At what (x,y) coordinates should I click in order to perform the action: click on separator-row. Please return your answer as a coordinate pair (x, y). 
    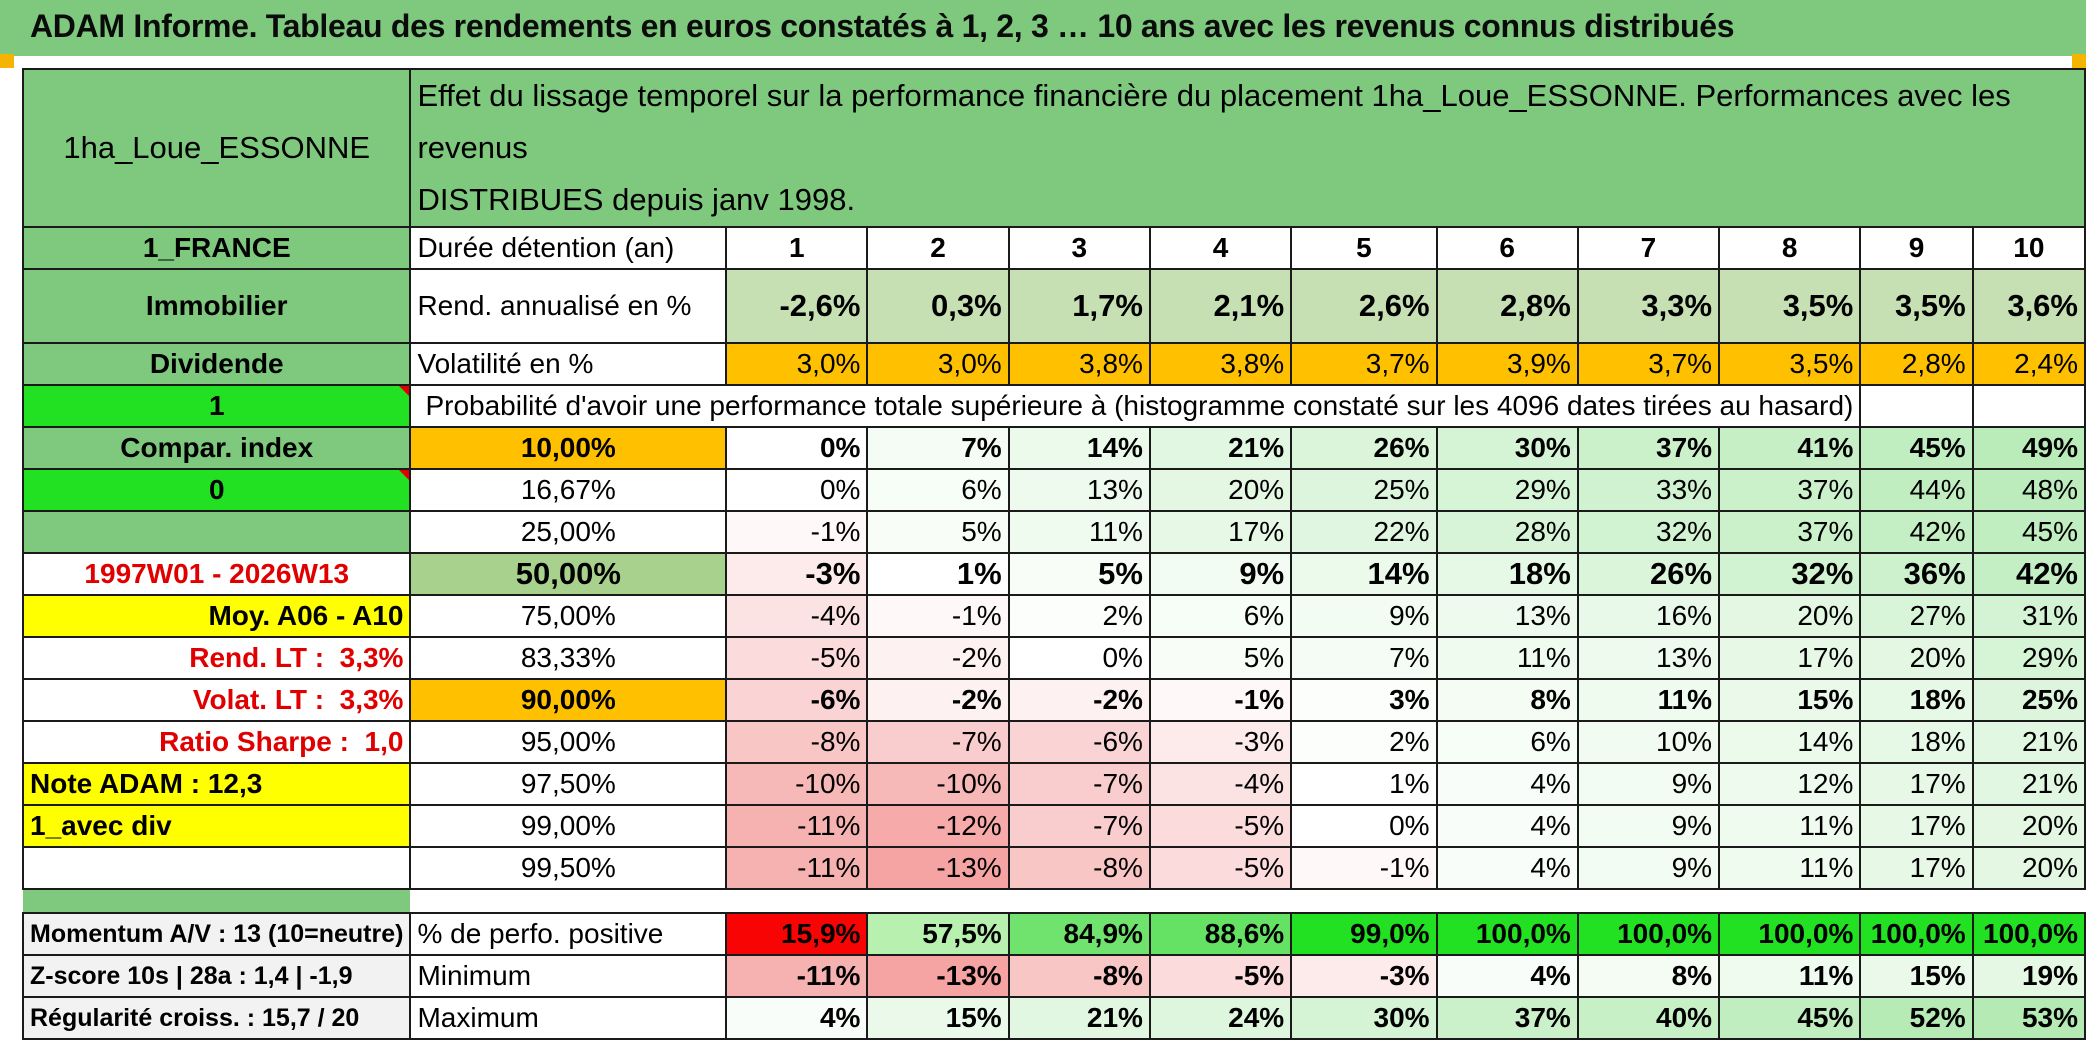
    Looking at the image, I should click on (1054, 901).